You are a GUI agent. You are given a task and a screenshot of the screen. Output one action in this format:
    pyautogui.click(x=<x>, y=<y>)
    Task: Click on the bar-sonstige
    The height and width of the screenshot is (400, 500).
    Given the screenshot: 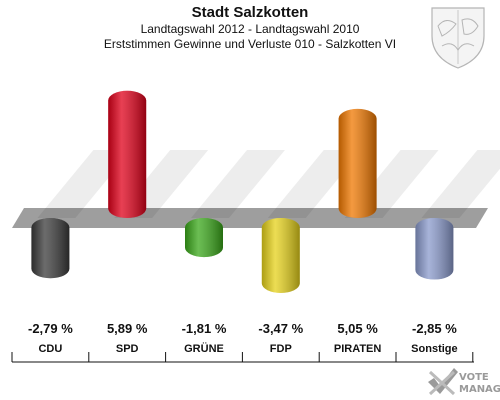 What is the action you would take?
    pyautogui.click(x=434, y=249)
    